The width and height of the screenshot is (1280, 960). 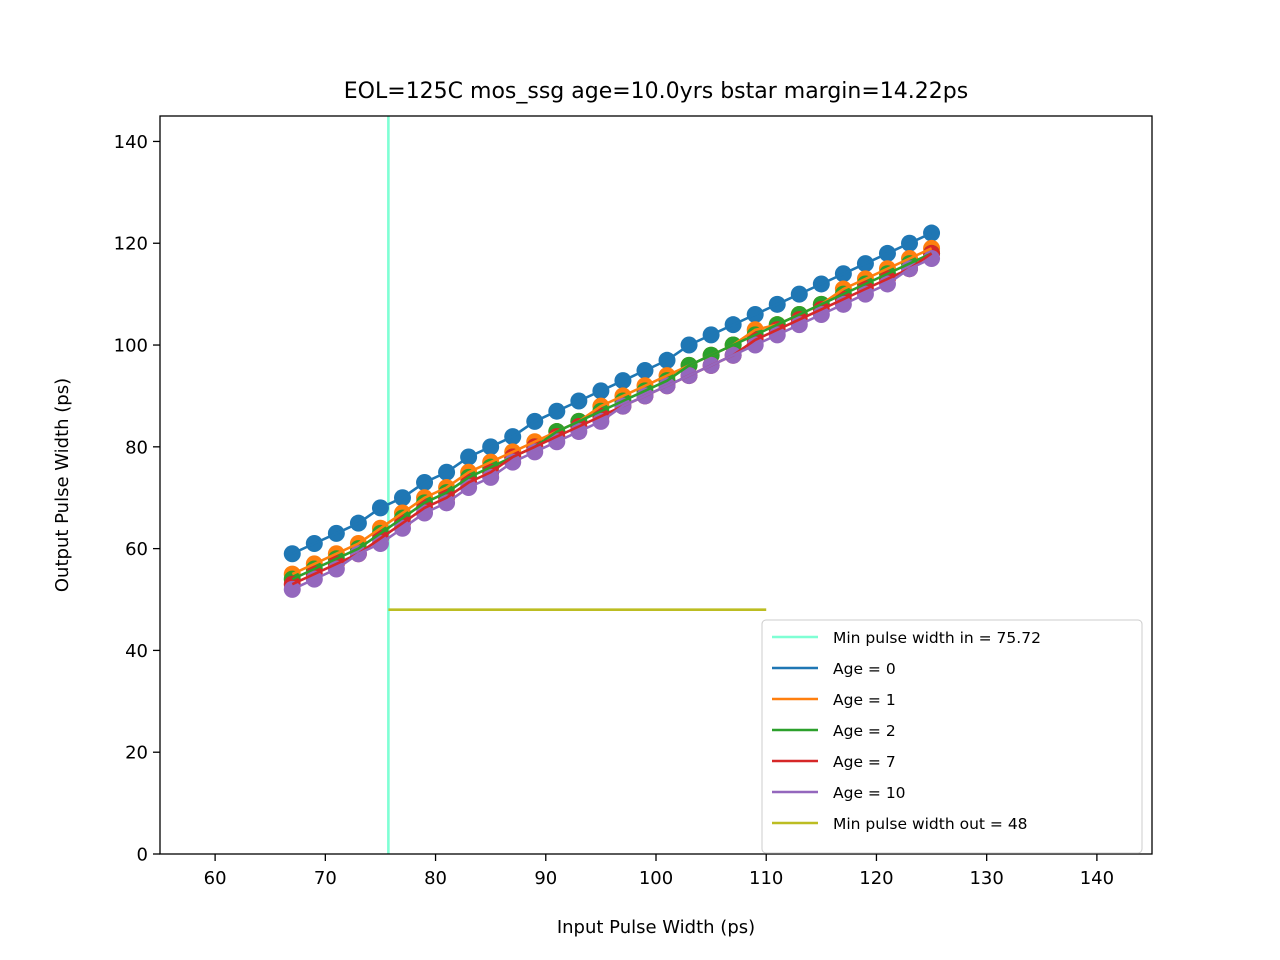 I want to click on x-tick-label: 110, so click(x=766, y=878).